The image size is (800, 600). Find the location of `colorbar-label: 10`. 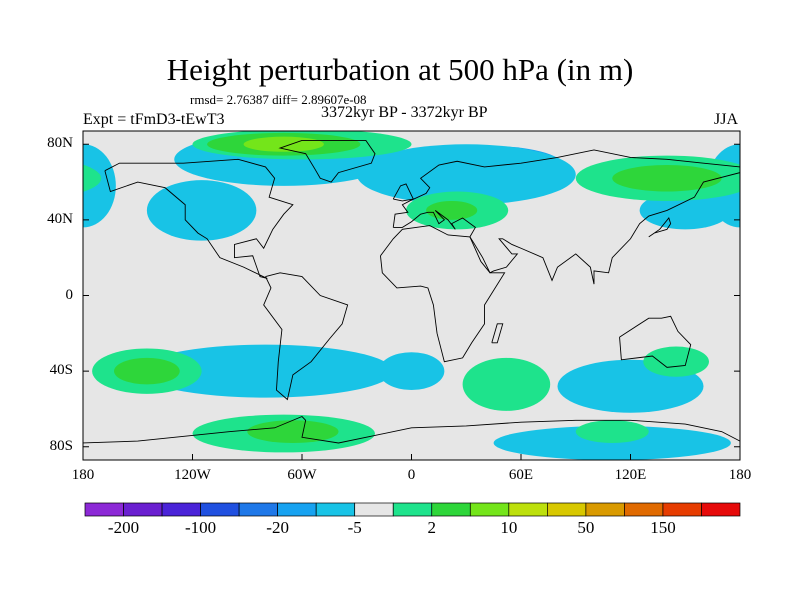

colorbar-label: 10 is located at coordinates (509, 527).